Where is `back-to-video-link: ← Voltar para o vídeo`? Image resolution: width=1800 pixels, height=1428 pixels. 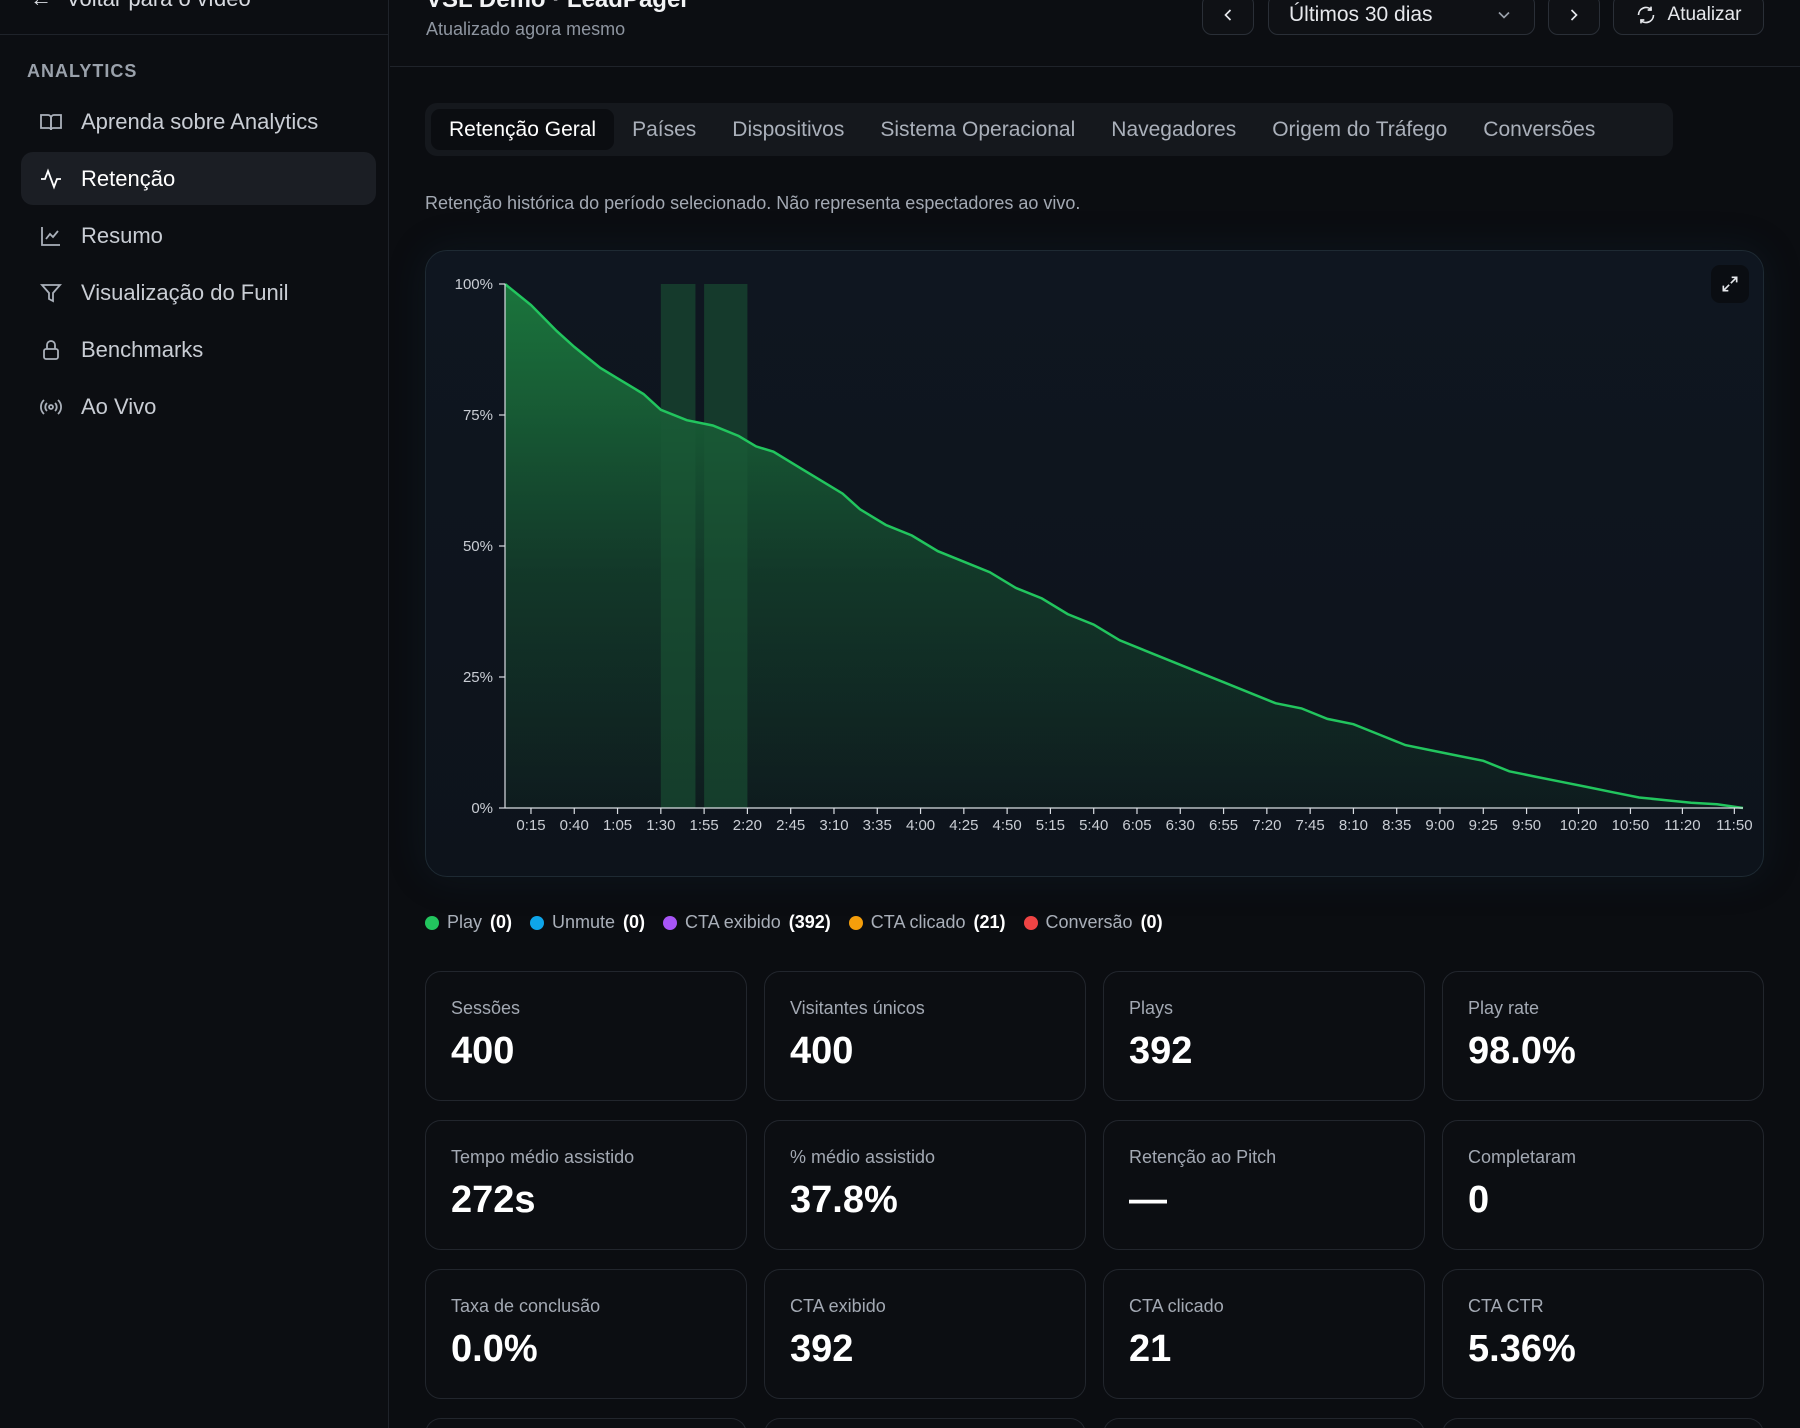
back-to-video-link: ← Voltar para o vídeo is located at coordinates (140, 6).